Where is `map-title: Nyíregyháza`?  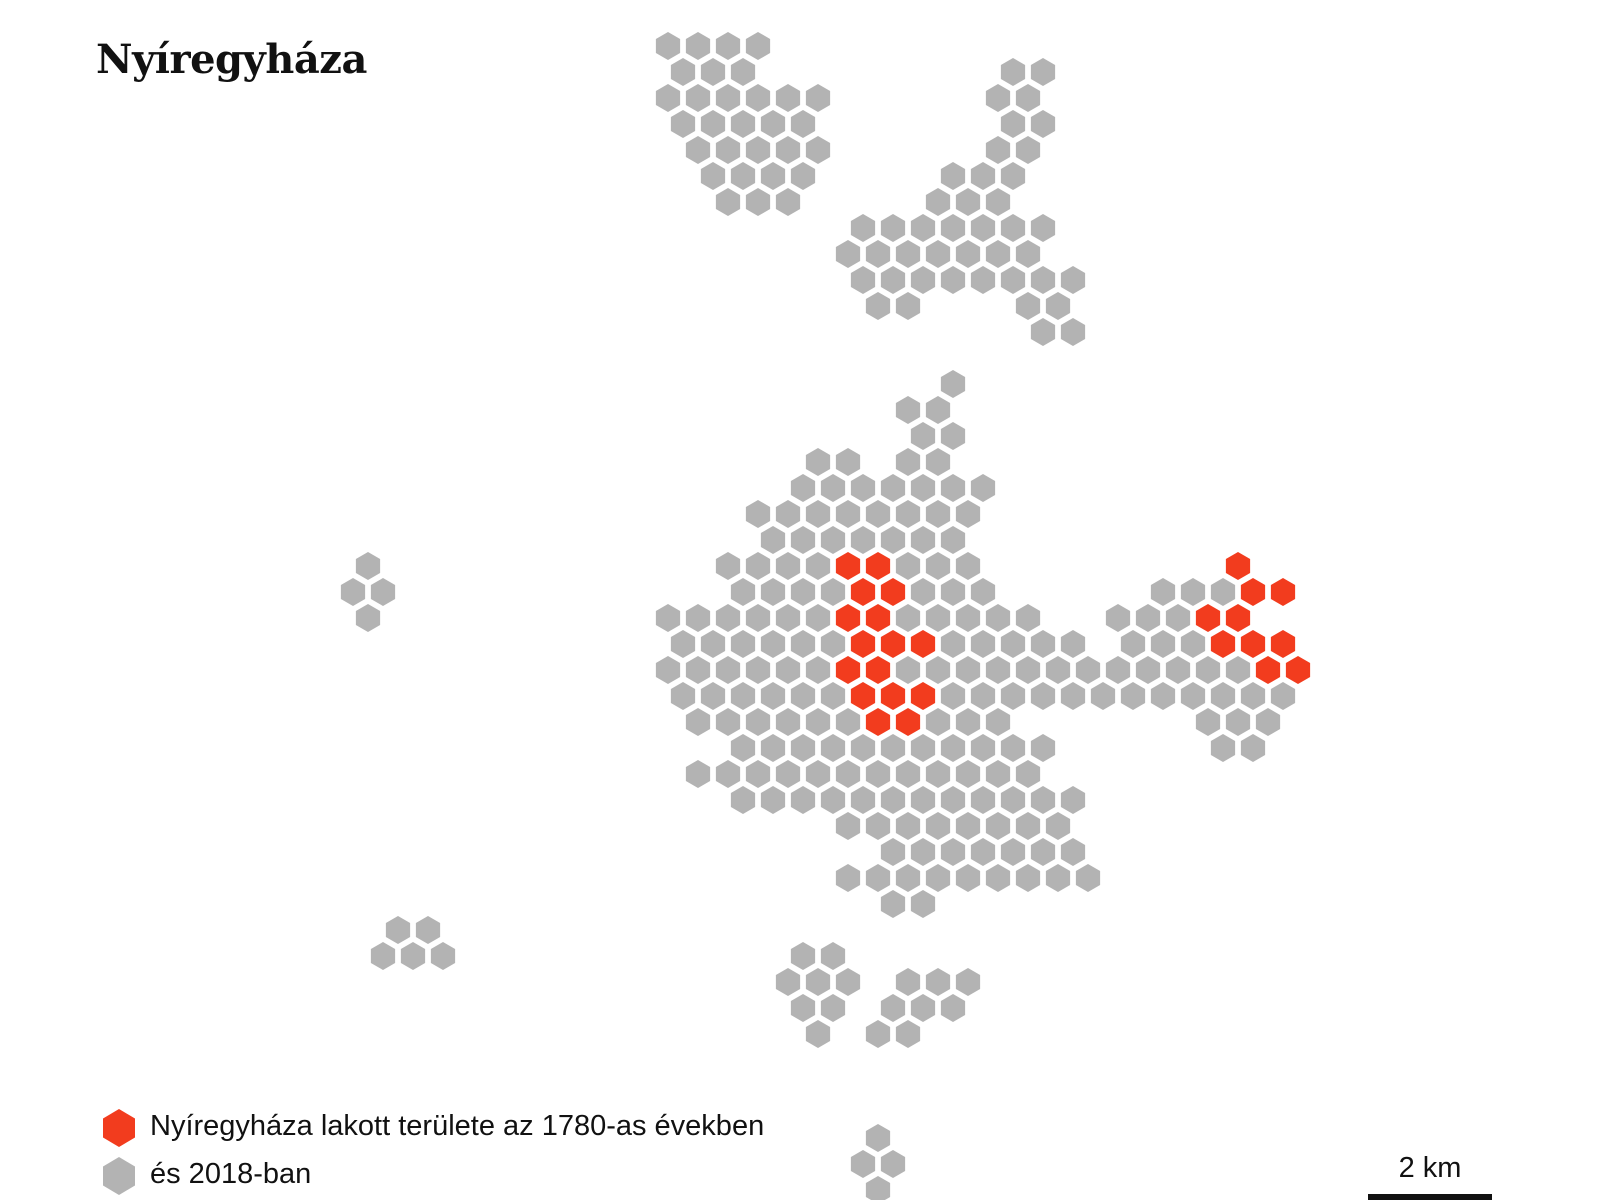 map-title: Nyíregyháza is located at coordinates (231, 59).